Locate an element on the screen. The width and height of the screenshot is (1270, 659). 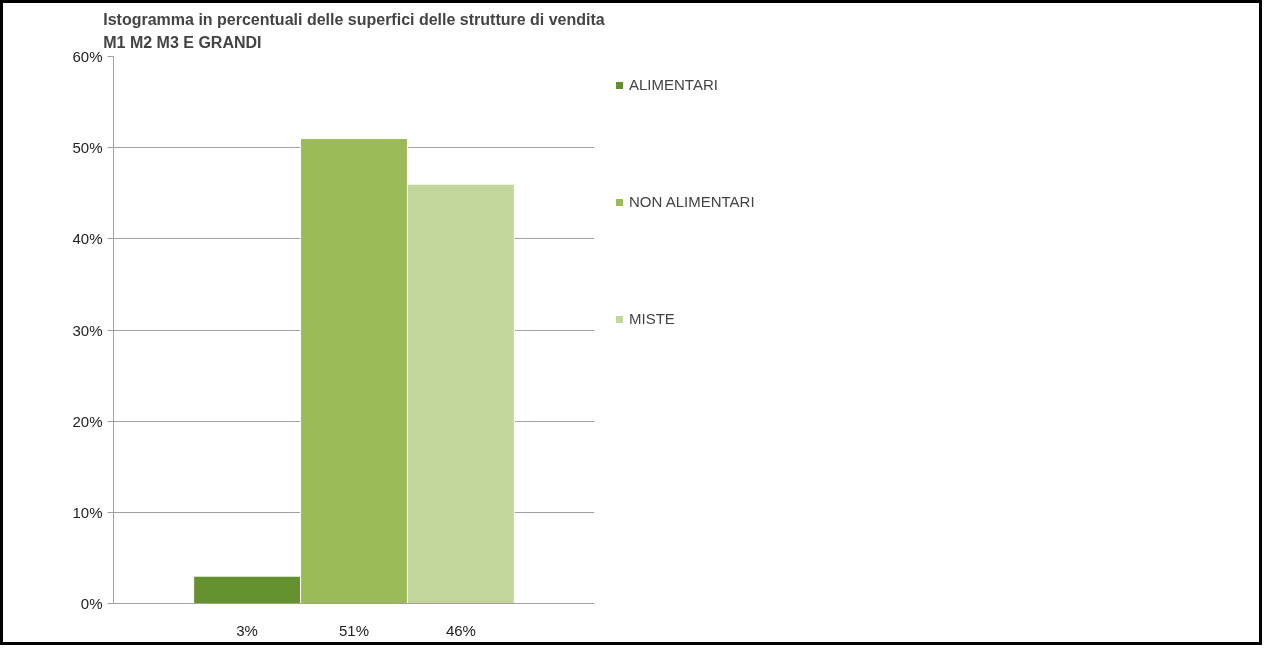
y-tick-label: 30% is located at coordinates (87, 330).